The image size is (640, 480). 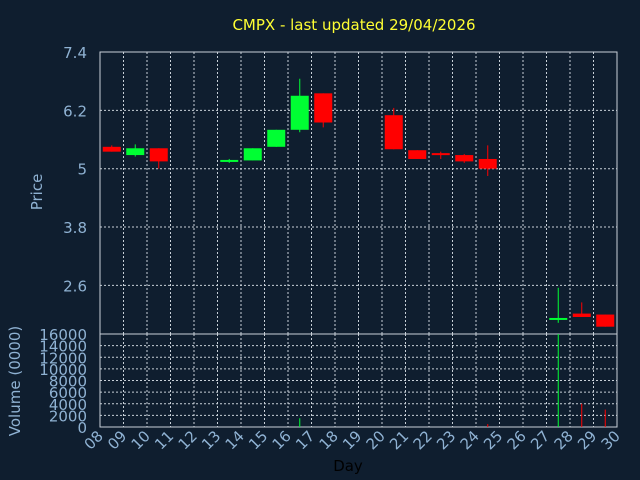 I want to click on x-tick-label: 22, so click(x=423, y=440).